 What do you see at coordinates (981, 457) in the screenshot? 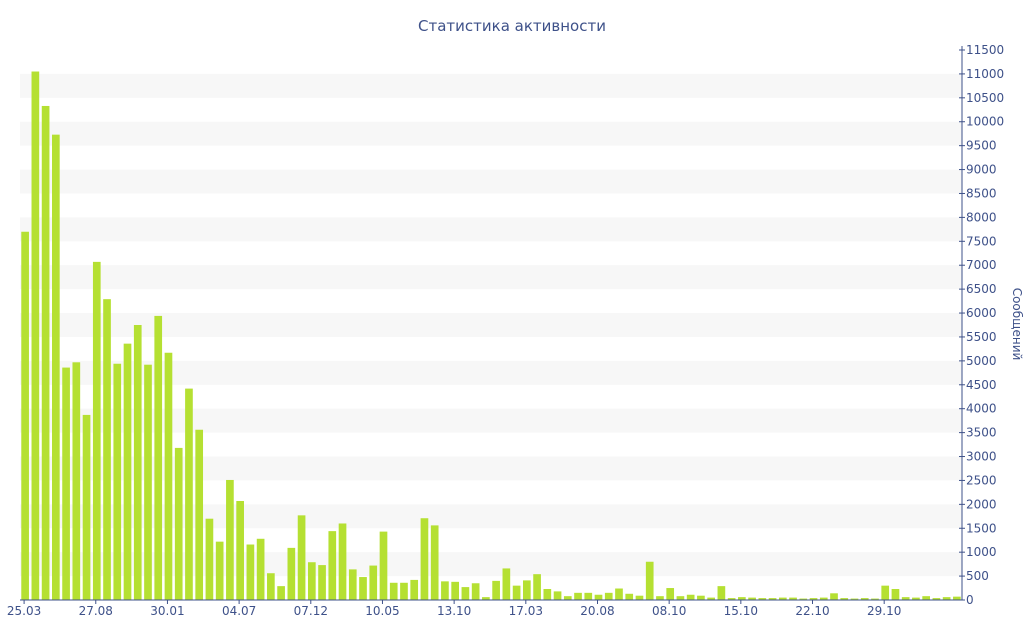
I see `y-tick-label: 3000` at bounding box center [981, 457].